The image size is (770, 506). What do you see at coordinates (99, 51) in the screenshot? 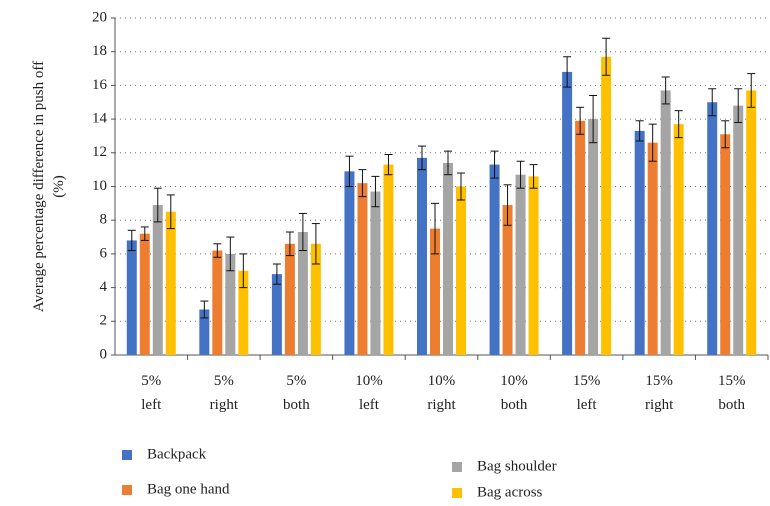
I see `y-tick-label: 18` at bounding box center [99, 51].